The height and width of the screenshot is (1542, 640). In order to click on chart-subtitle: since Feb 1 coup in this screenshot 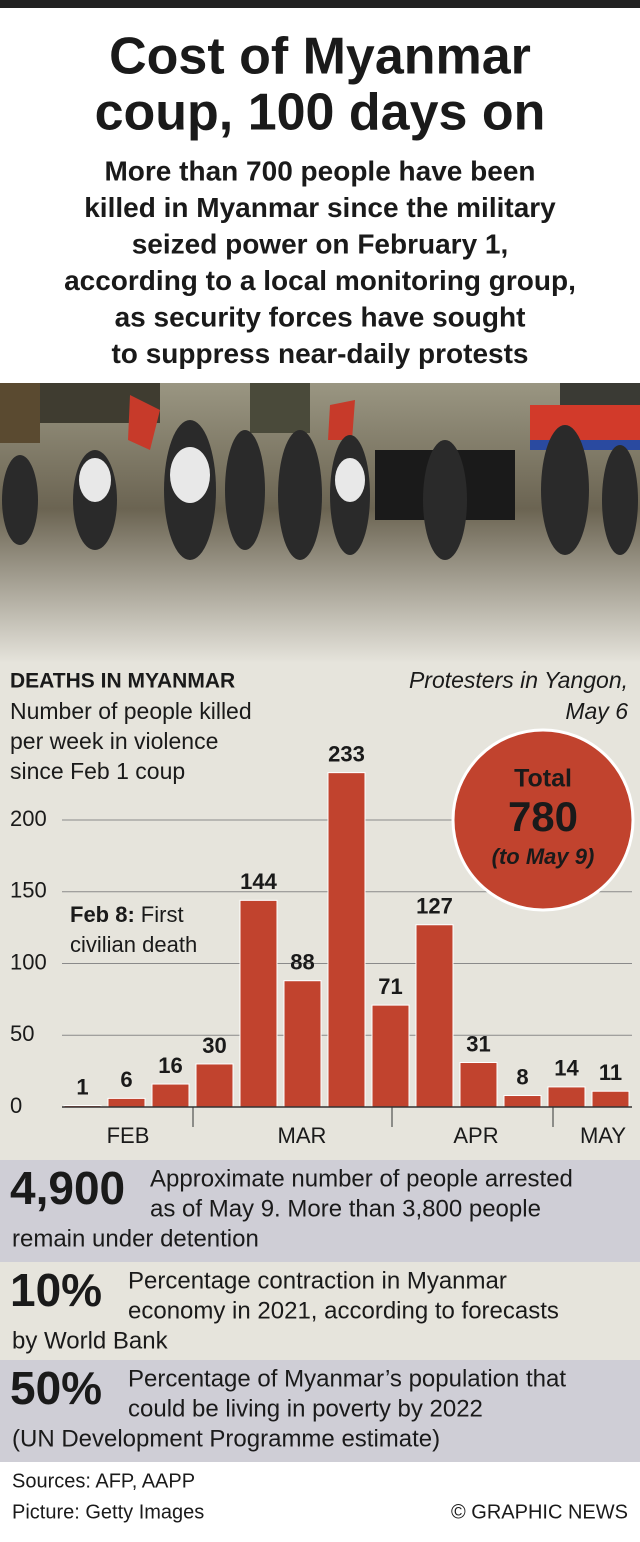, I will do `click(97, 771)`.